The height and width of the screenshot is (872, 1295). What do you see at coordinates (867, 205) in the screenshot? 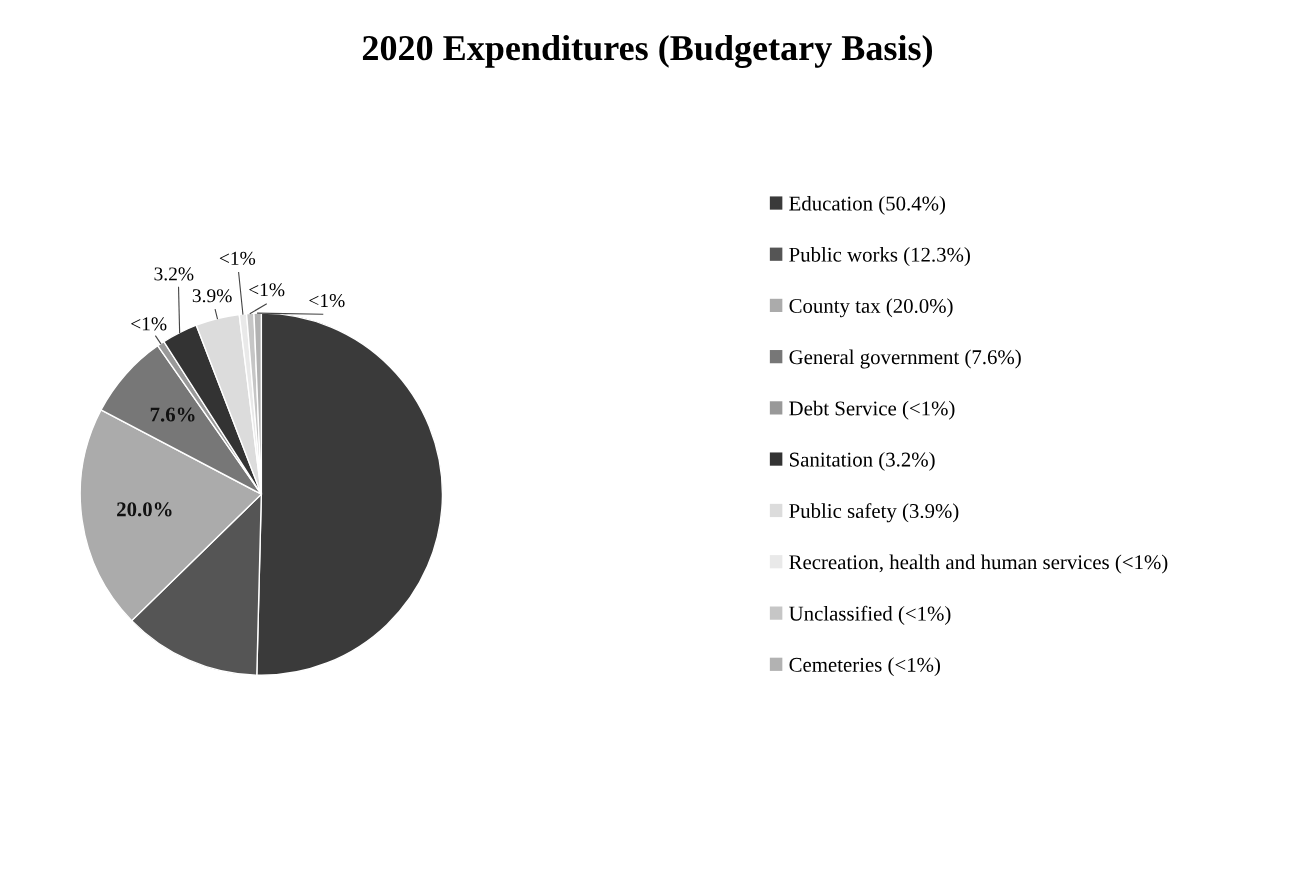
I see `legend-label: Education (50.4%)` at bounding box center [867, 205].